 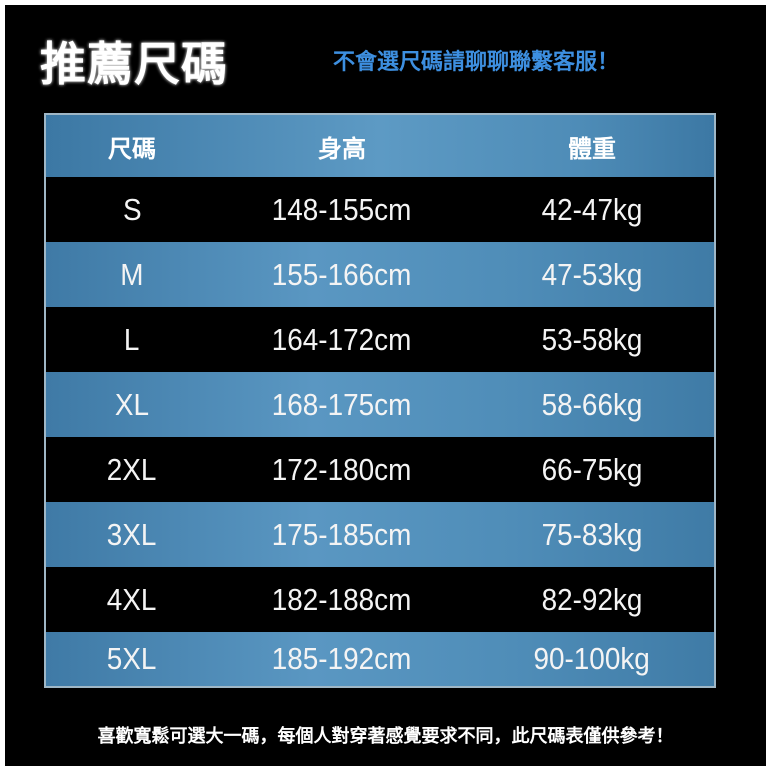 I want to click on cell-size: XL, so click(x=132, y=404).